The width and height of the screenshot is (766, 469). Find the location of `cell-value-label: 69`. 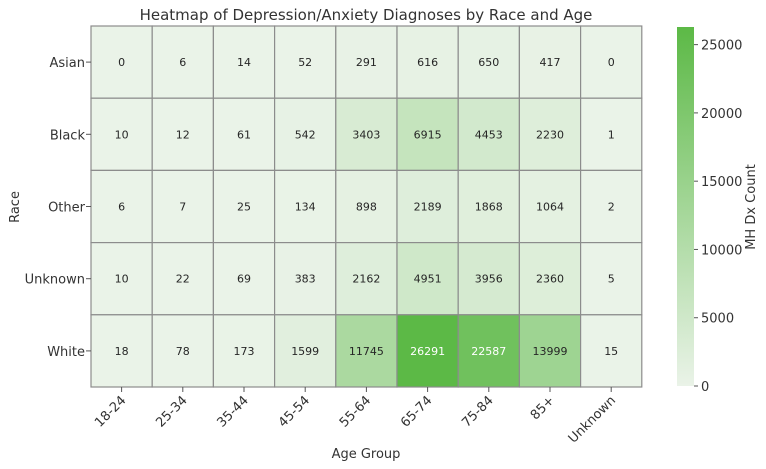

cell-value-label: 69 is located at coordinates (244, 279).